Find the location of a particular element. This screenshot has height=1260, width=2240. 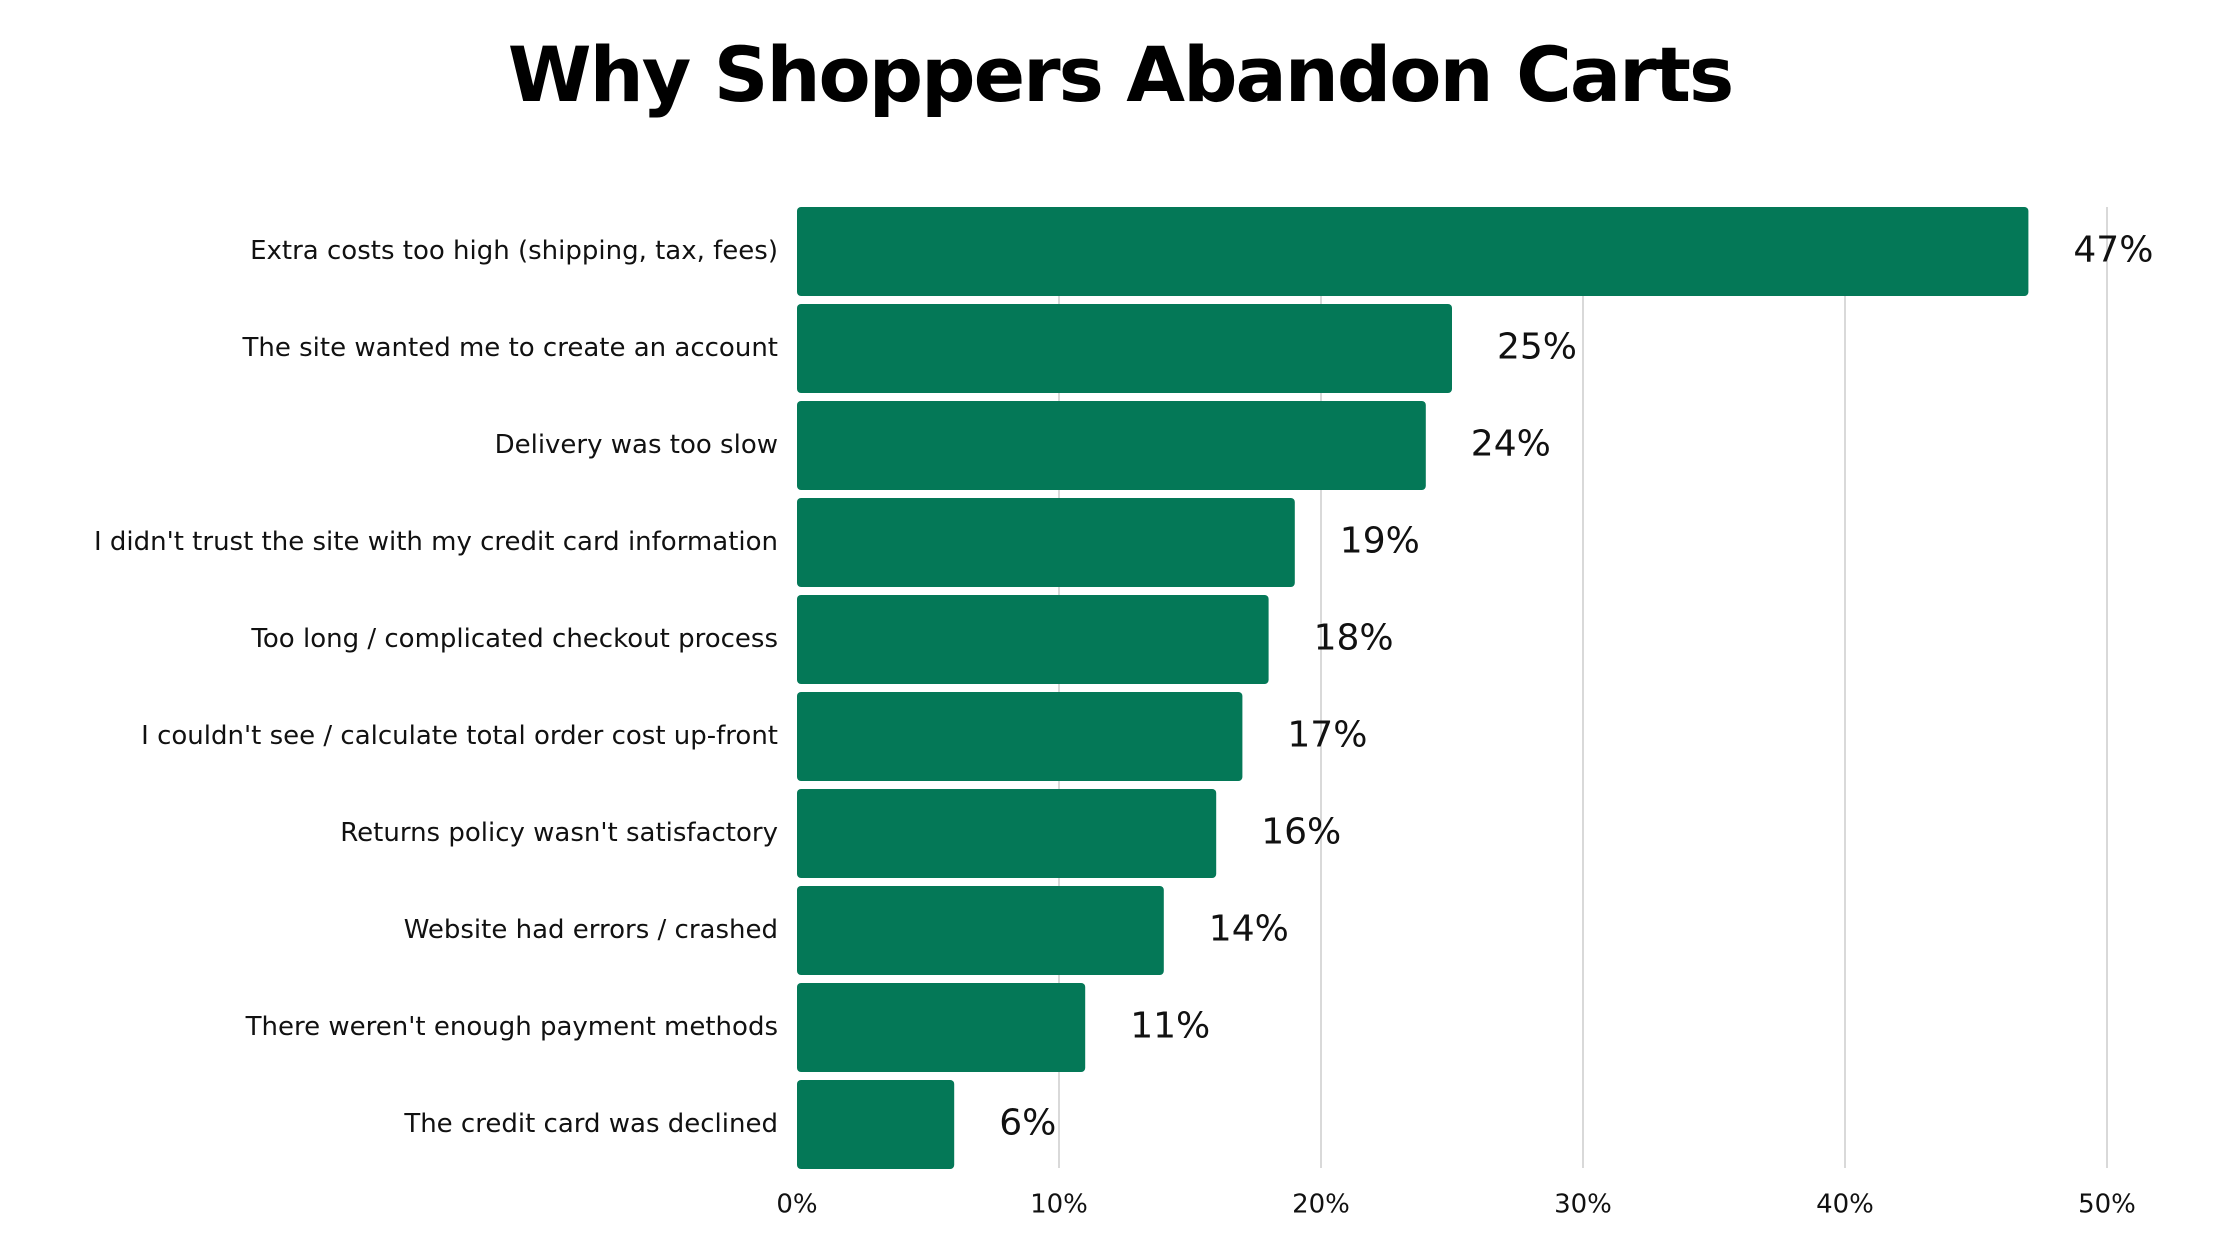

data-label: 19% is located at coordinates (1380, 541).